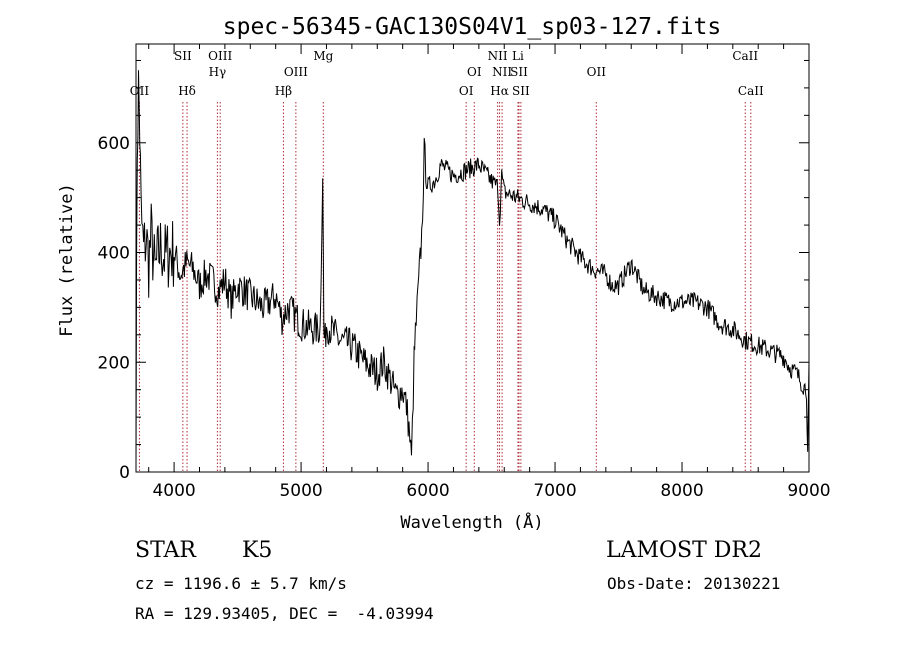 This screenshot has height=649, width=900. What do you see at coordinates (808, 491) in the screenshot?
I see `x-tick-label-5: 9000` at bounding box center [808, 491].